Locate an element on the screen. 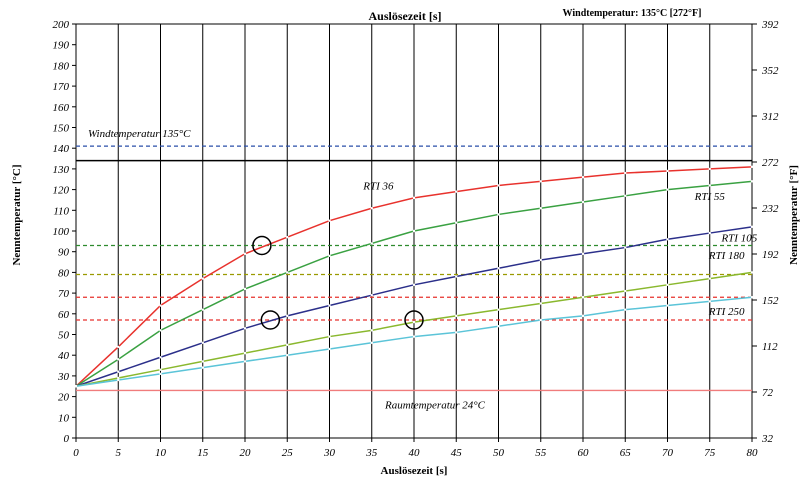  y2-tick-label: 72 is located at coordinates (768, 393).